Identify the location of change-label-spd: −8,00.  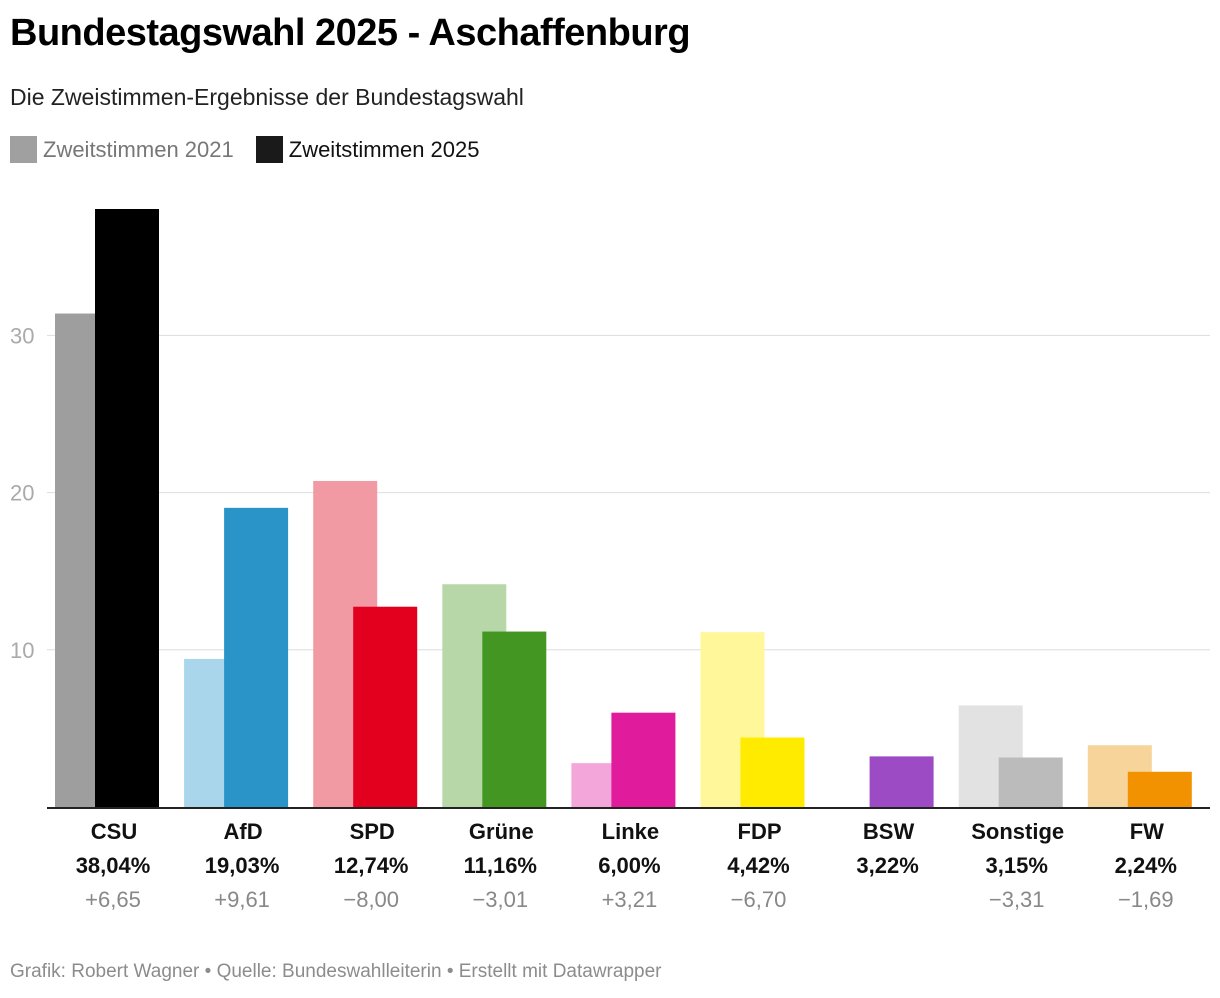
(371, 899).